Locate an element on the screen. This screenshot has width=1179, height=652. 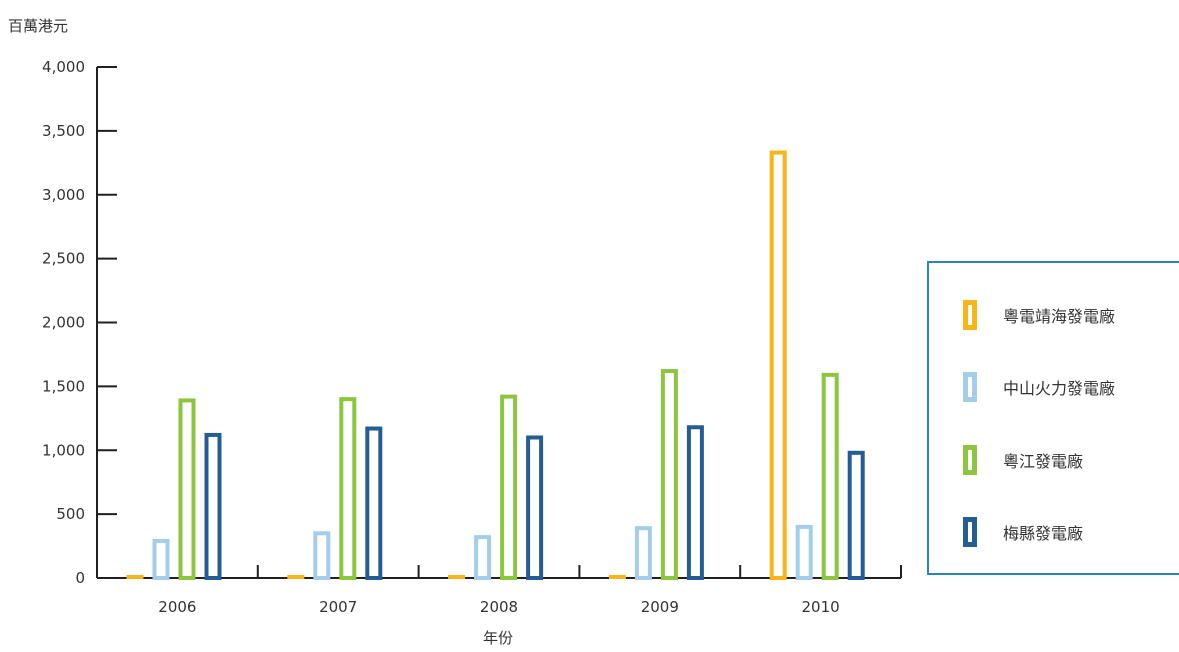
x-tick-label: 2009 is located at coordinates (660, 607).